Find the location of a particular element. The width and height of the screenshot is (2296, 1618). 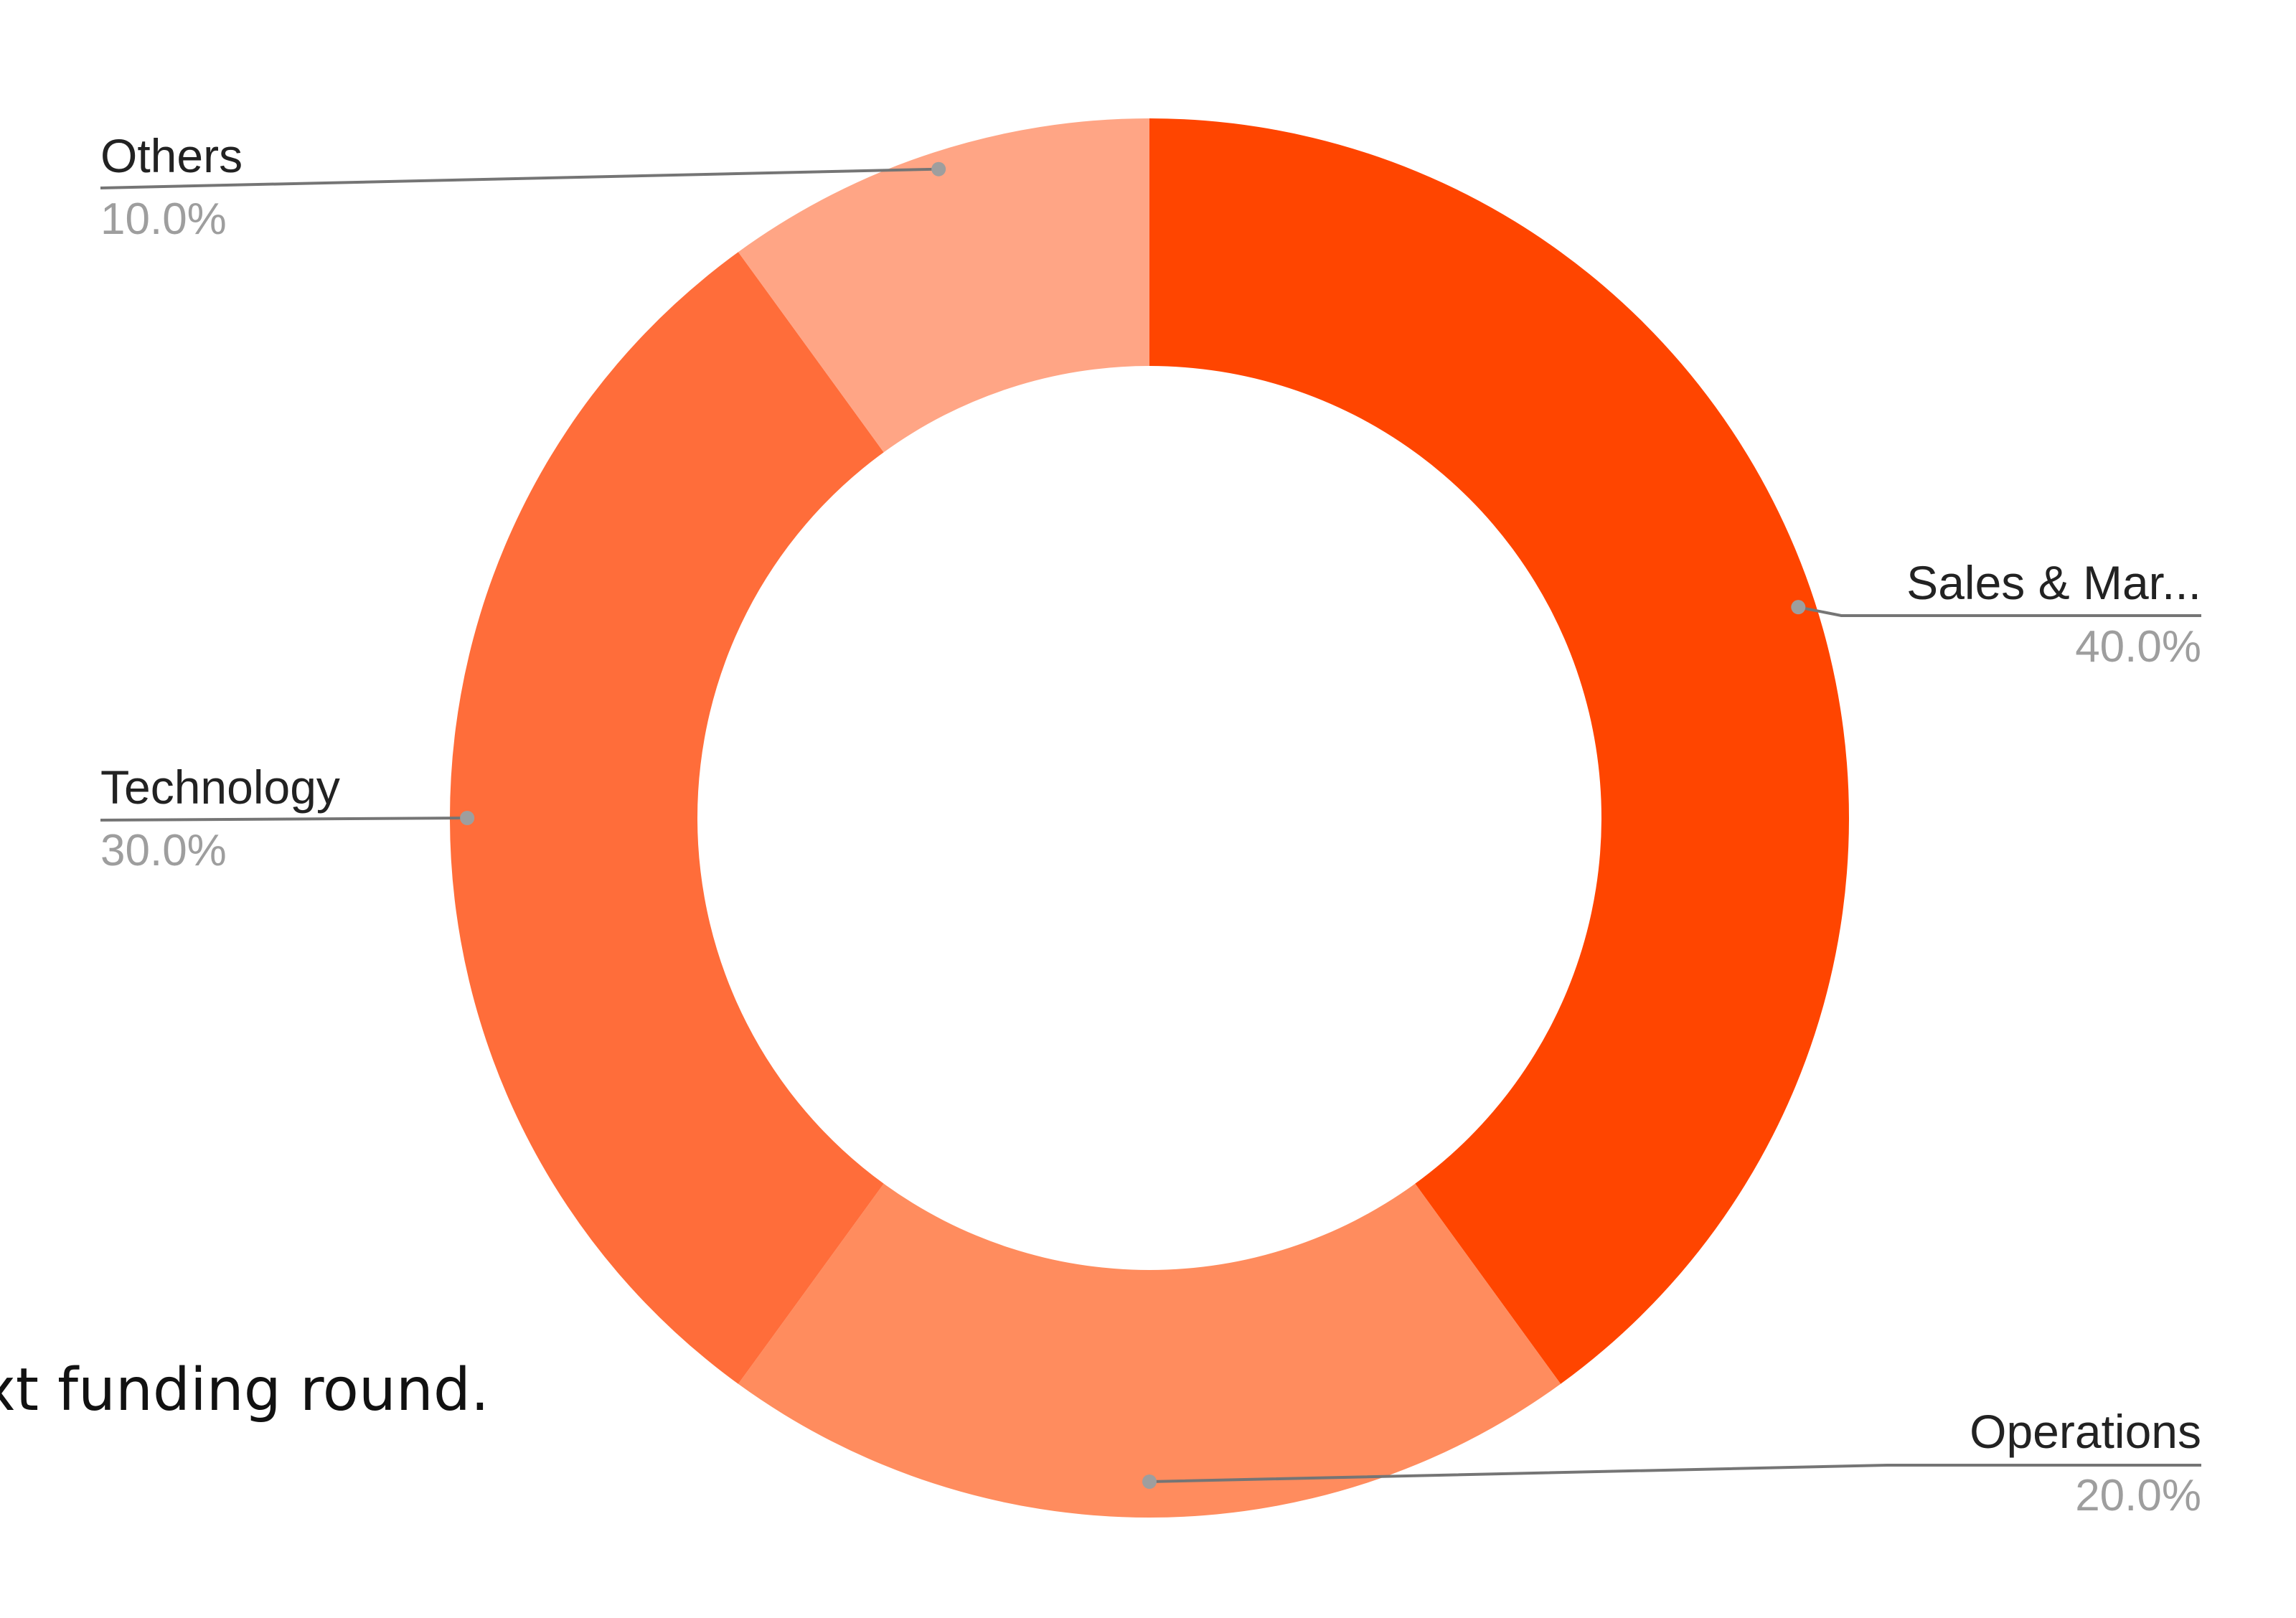

body-text: xt funding round. is located at coordinates (245, 1390).